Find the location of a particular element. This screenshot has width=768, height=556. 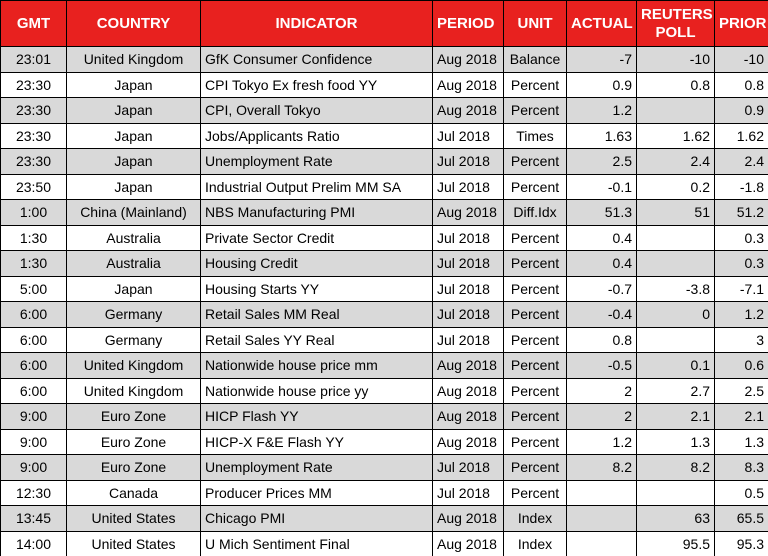

indicator-cell: Jobs/Applicants Ratio is located at coordinates (316, 135).